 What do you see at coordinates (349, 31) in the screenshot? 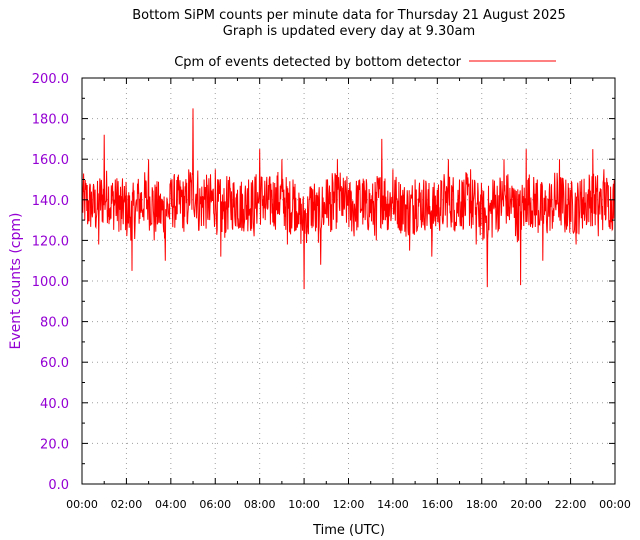
I see `chart-subtitle: Graph is updated every day at 9.30am` at bounding box center [349, 31].